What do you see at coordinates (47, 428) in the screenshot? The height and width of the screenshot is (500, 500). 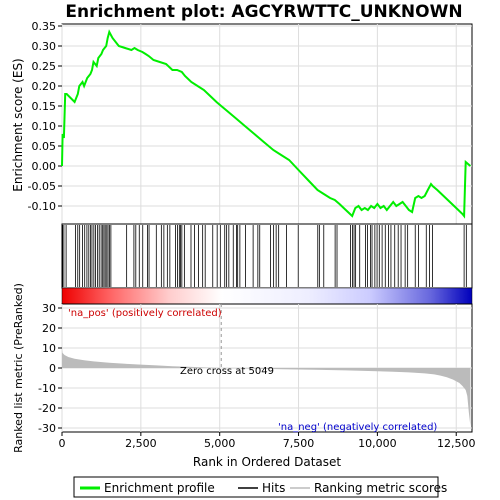 I see `metric-y-tick-label: -30` at bounding box center [47, 428].